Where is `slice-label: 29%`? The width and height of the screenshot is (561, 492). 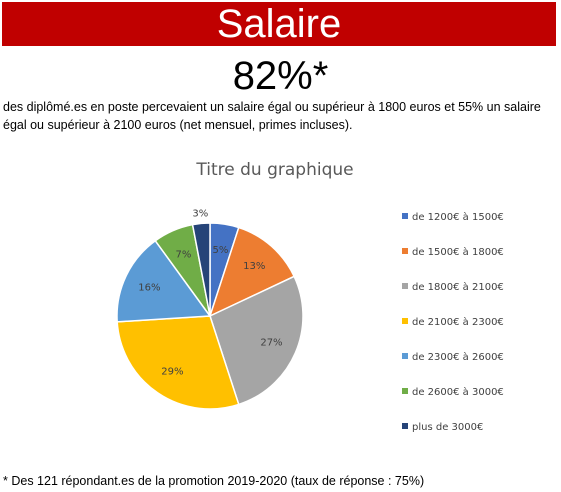 slice-label: 29% is located at coordinates (172, 371).